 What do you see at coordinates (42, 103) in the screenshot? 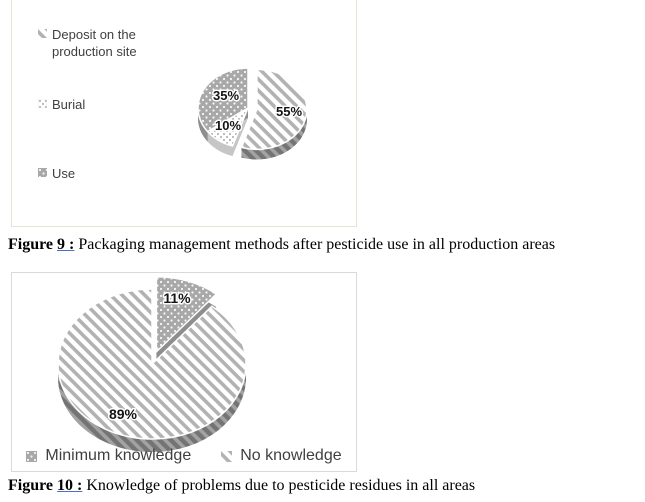
I see `white-dots-swatch-icon` at bounding box center [42, 103].